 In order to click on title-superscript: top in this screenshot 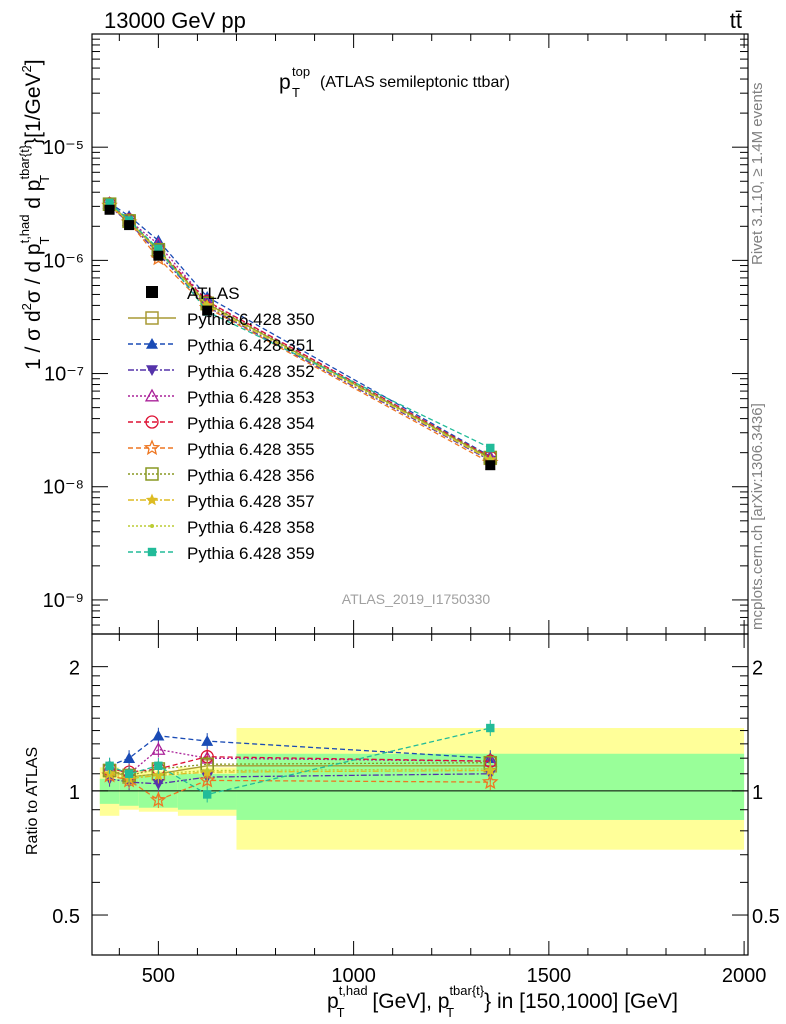, I will do `click(301, 71)`.